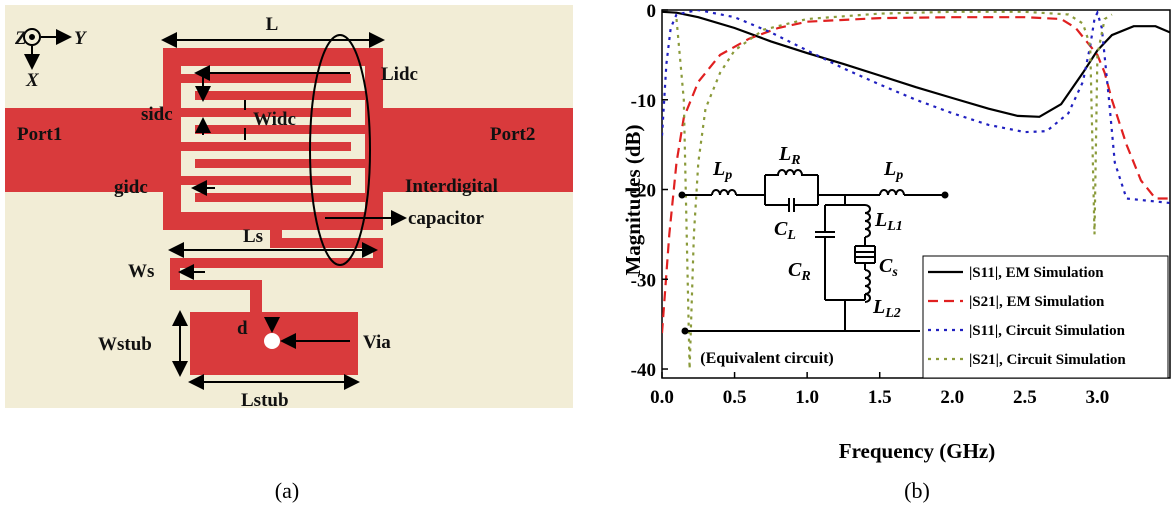 Image resolution: width=1173 pixels, height=506 pixels. I want to click on x-tick-label: 1.0, so click(807, 397).